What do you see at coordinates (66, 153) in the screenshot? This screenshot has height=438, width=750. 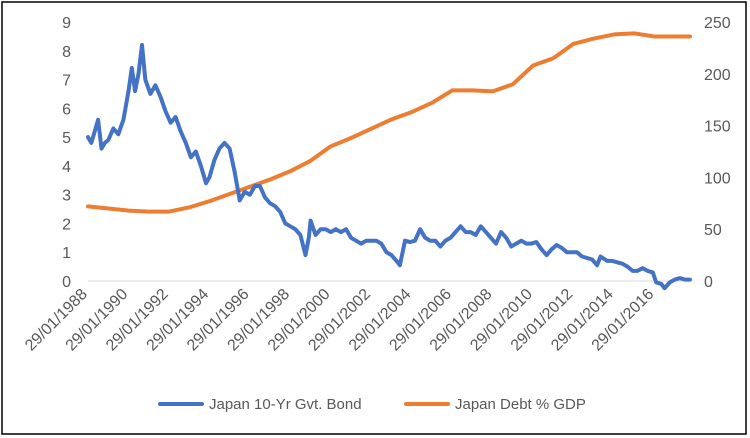 I see `y-axis-left: 0 1 2 3 4 5 6 7 8 9` at bounding box center [66, 153].